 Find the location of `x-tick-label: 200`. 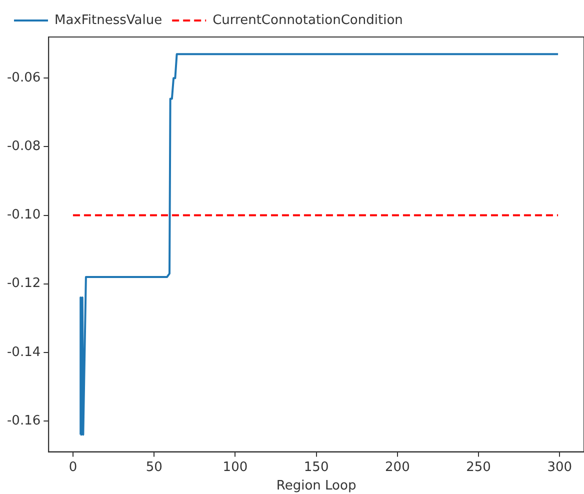

x-tick-label: 200 is located at coordinates (397, 467).